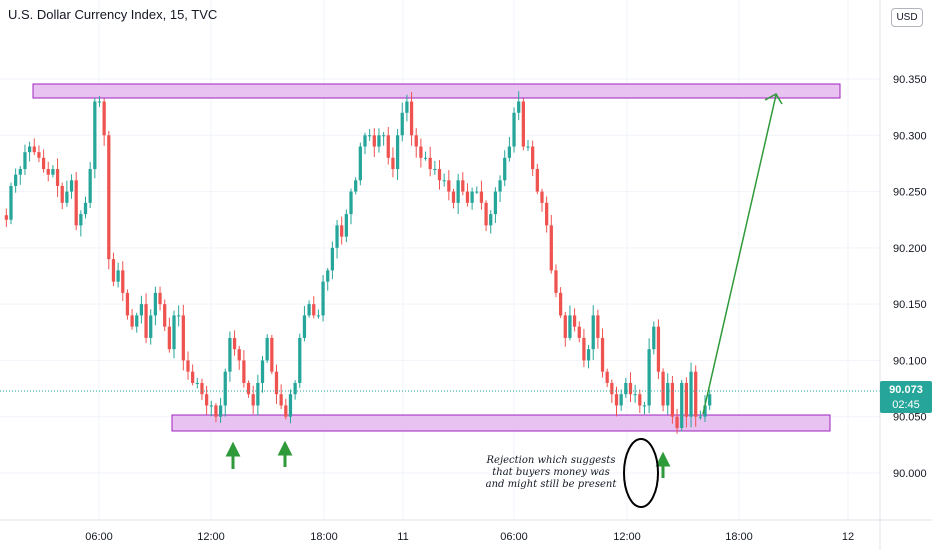  I want to click on y-tick-label: 90.300, so click(910, 136).